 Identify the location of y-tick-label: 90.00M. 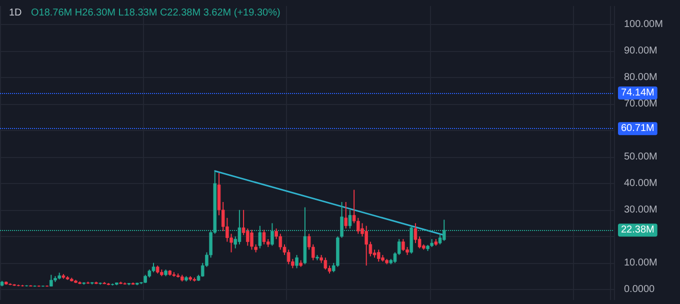
(641, 51).